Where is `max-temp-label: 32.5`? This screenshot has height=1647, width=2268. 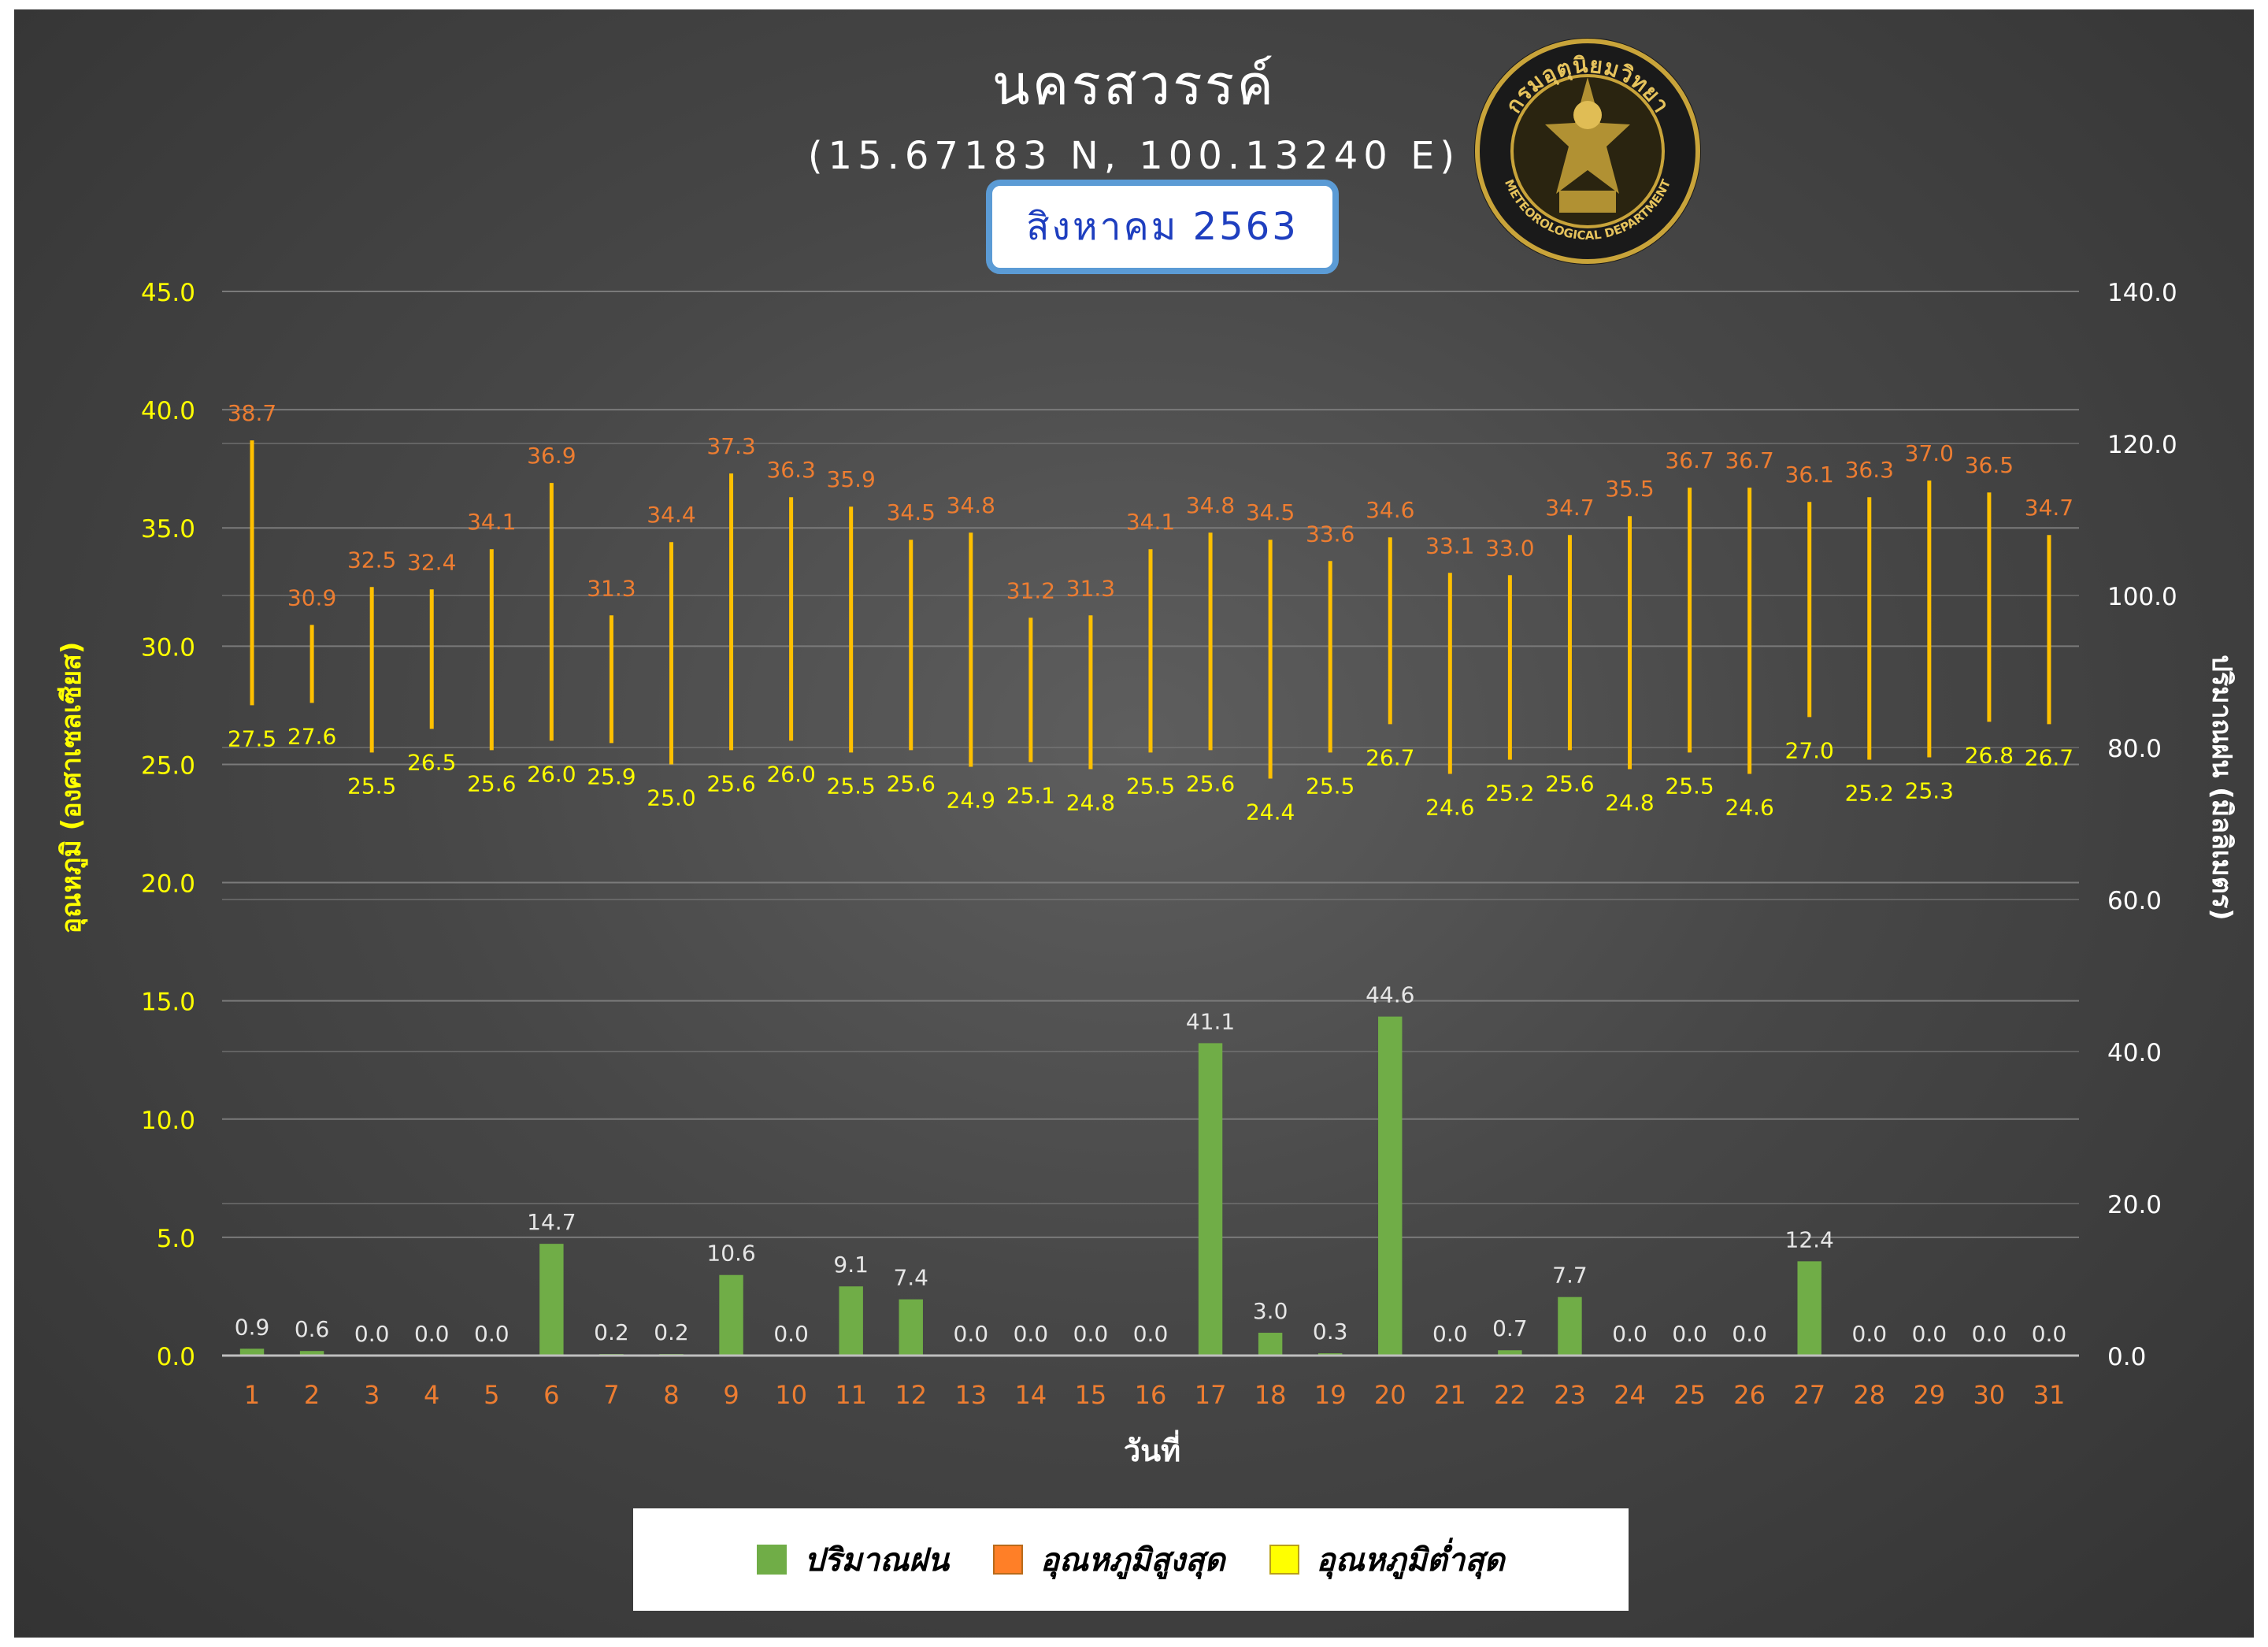
max-temp-label: 32.5 is located at coordinates (371, 560).